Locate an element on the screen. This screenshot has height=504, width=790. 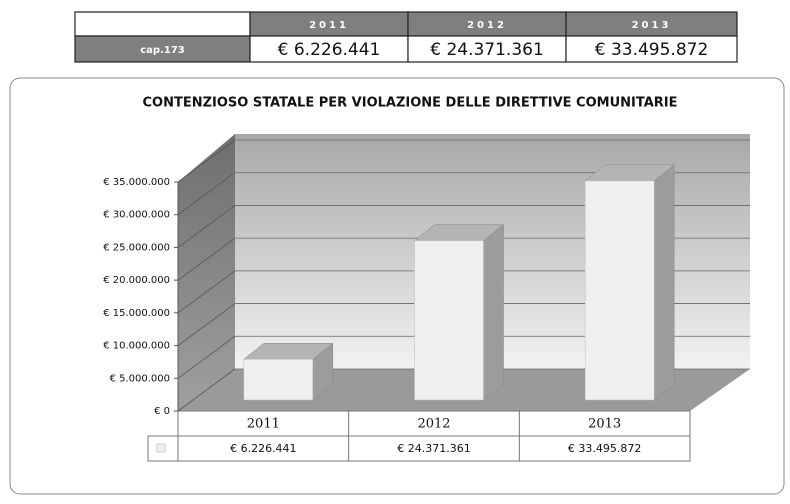
table-value: € 6.226.441 is located at coordinates (329, 50).